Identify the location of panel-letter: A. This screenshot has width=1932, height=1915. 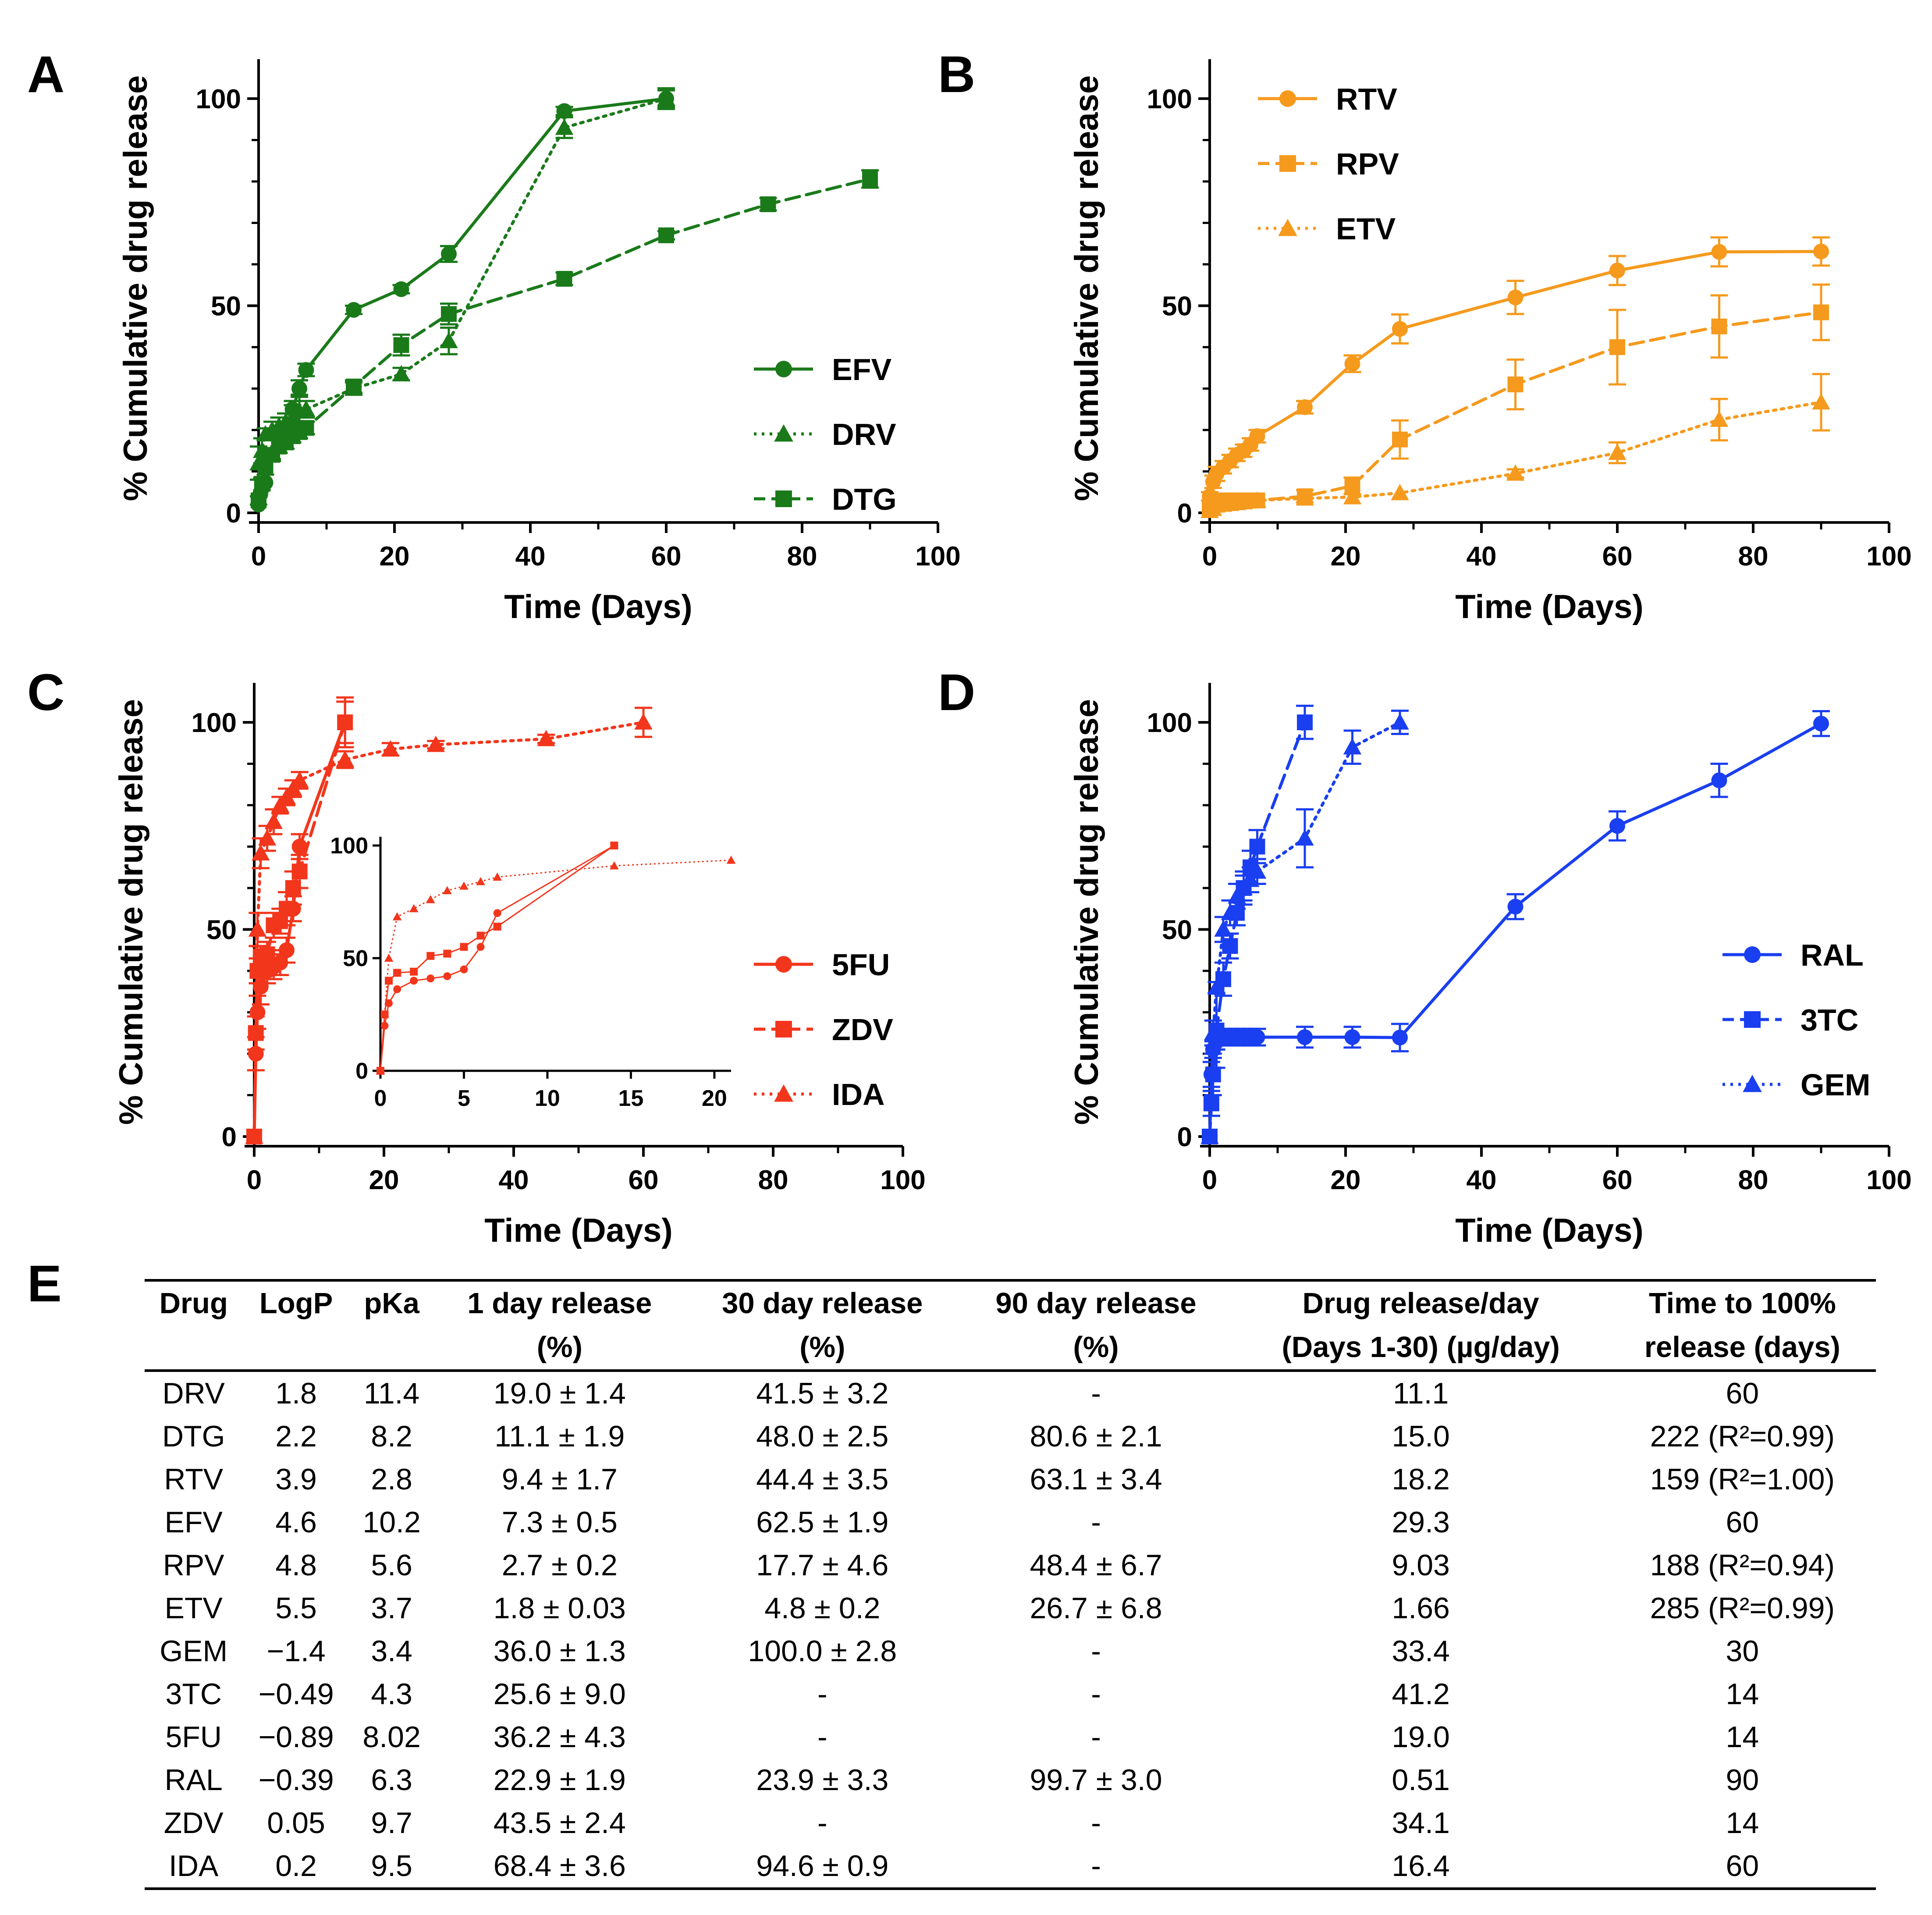
(45, 74).